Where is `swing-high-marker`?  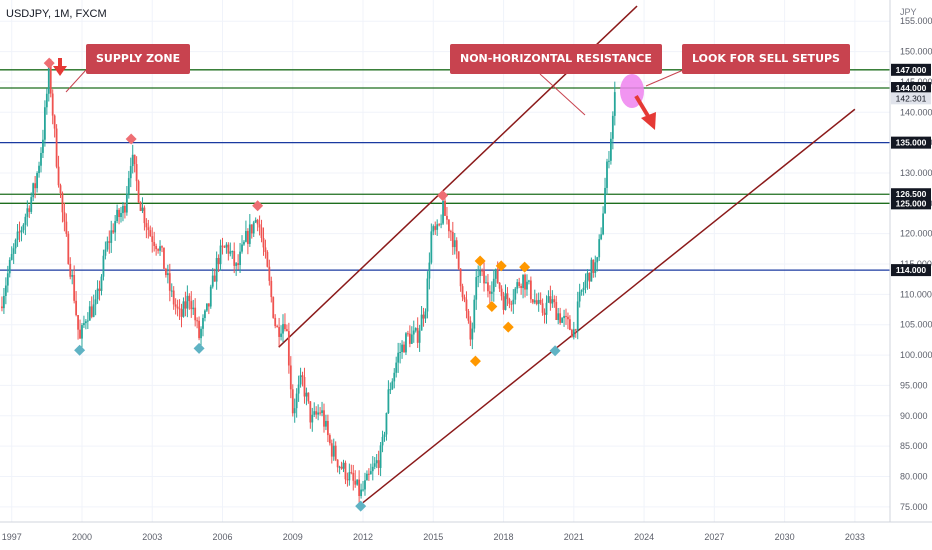
swing-high-marker is located at coordinates (49, 63).